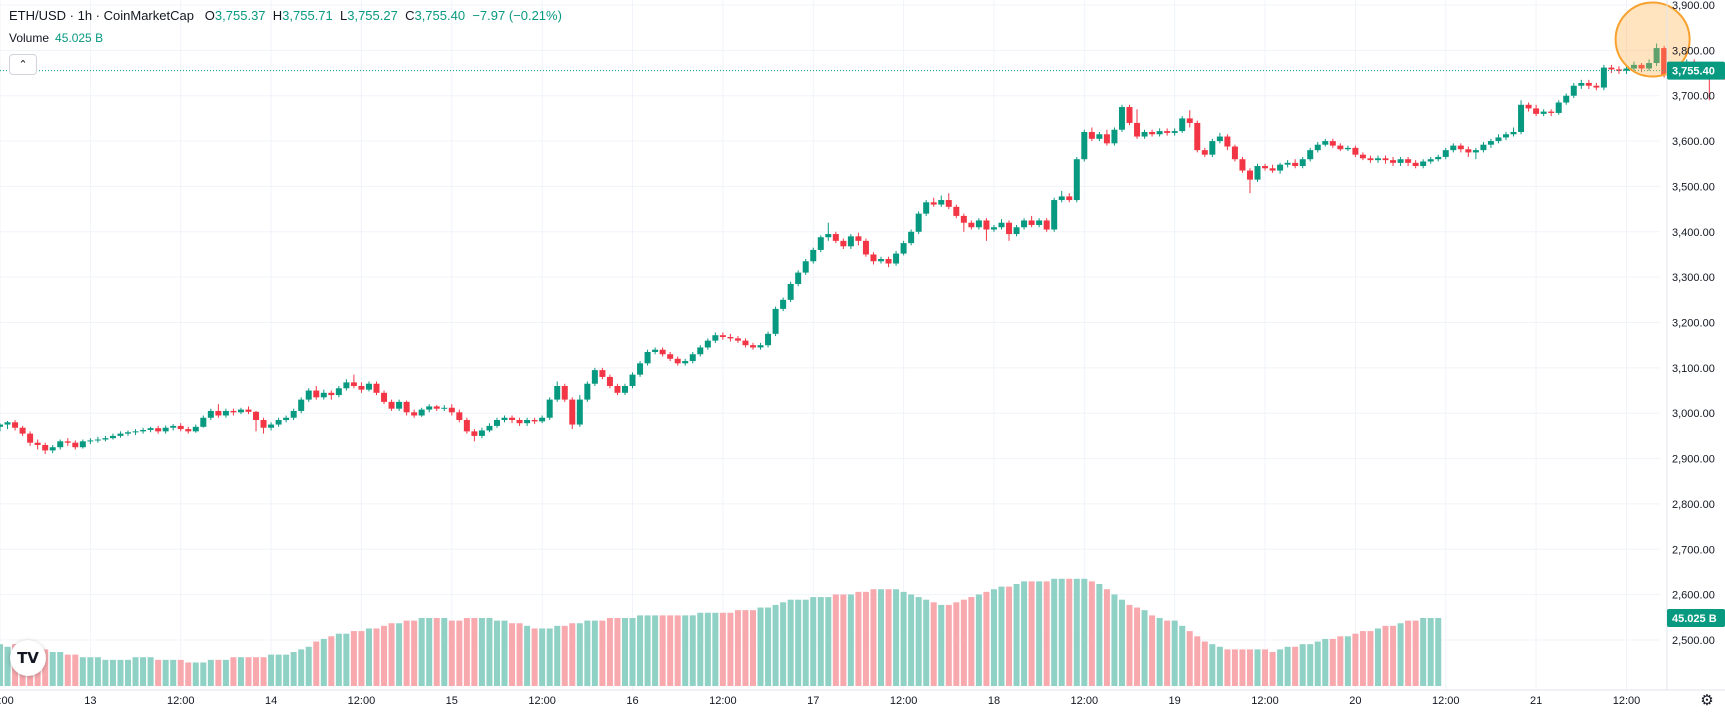 The height and width of the screenshot is (716, 1725). Describe the element at coordinates (1693, 187) in the screenshot. I see `price-tick-label: 3,500.00` at that location.